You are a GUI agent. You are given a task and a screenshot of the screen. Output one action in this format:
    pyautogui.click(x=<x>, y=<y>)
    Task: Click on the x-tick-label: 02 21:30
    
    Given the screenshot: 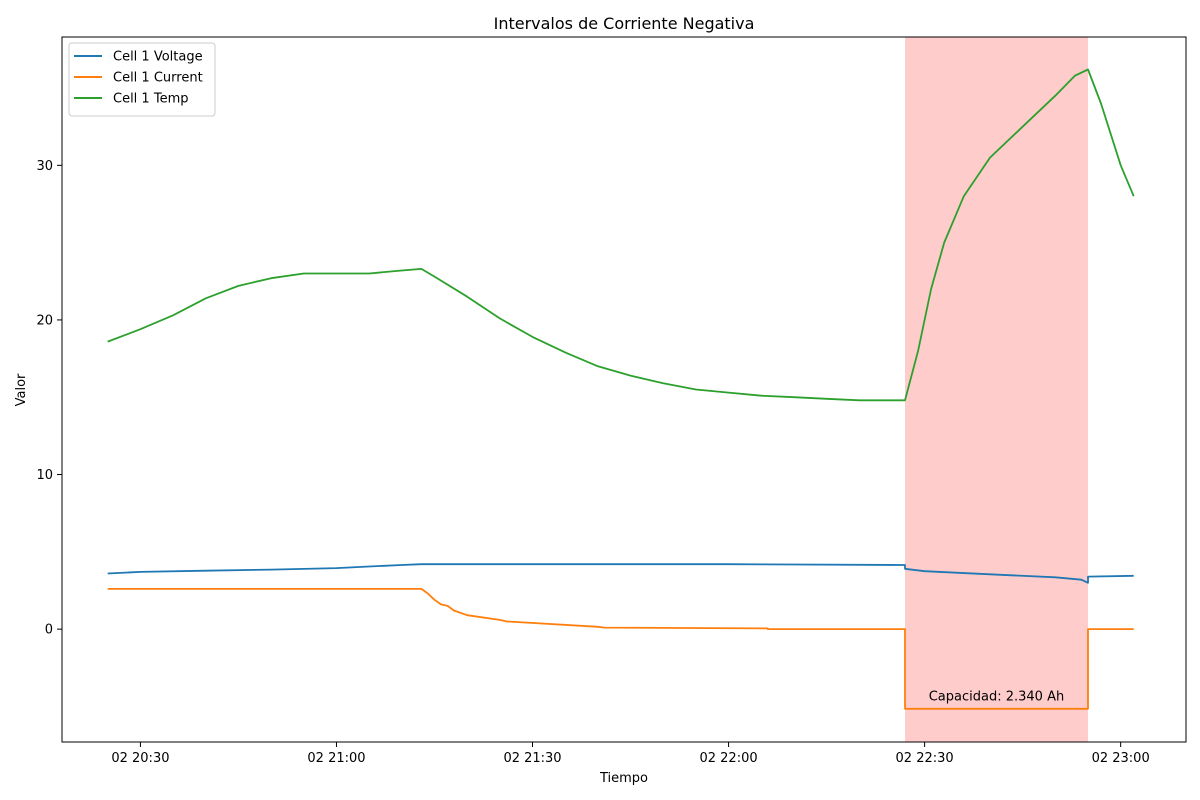 What is the action you would take?
    pyautogui.click(x=532, y=758)
    